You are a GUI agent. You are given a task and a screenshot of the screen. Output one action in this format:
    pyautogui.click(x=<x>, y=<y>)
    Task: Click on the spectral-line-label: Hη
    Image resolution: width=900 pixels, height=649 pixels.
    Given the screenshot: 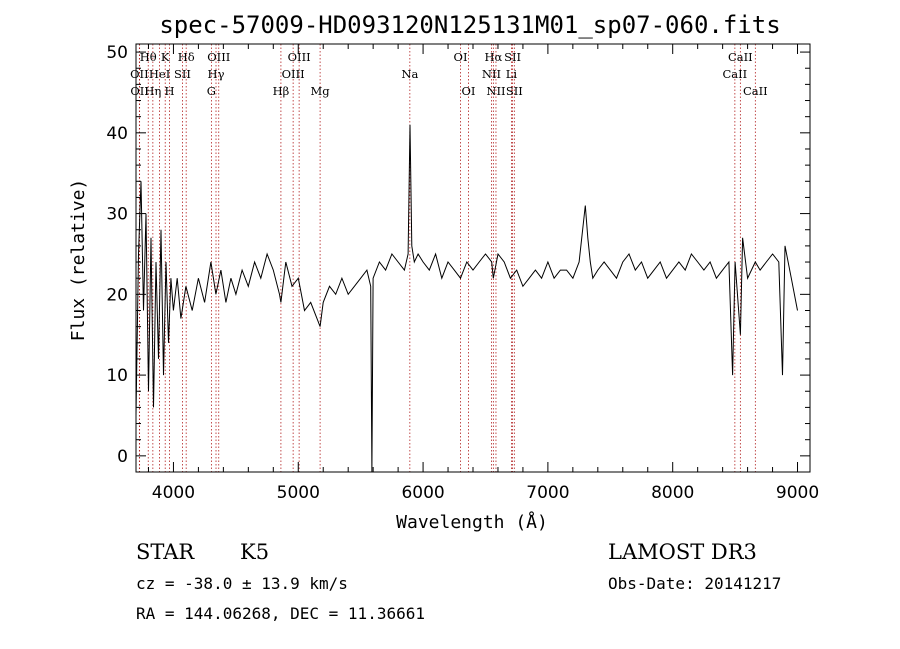 What is the action you would take?
    pyautogui.click(x=152, y=91)
    